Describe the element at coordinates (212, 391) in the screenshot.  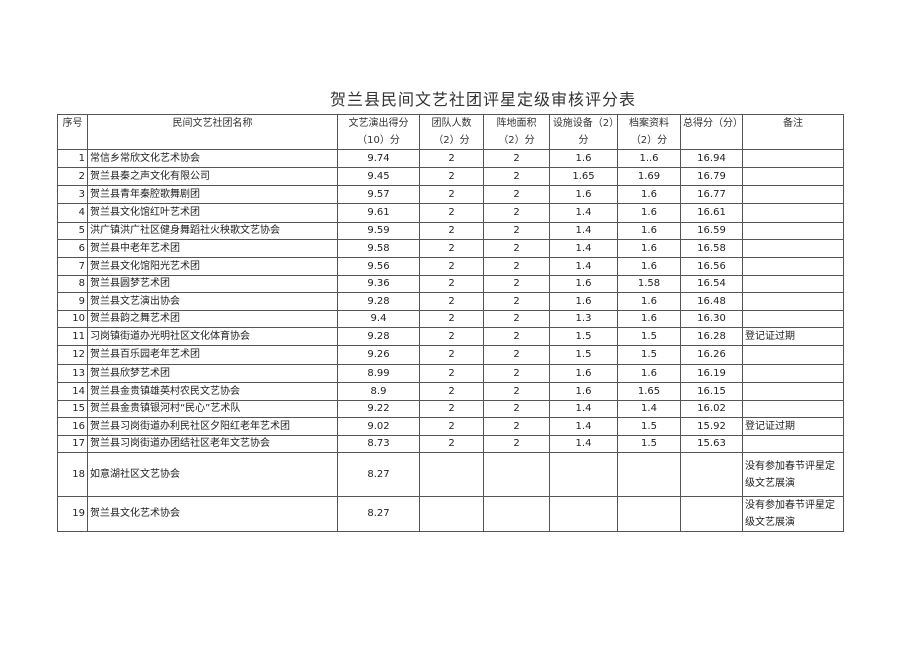
I see `cell-name: 贺兰县金贵镇雄英村农民文艺协会` at that location.